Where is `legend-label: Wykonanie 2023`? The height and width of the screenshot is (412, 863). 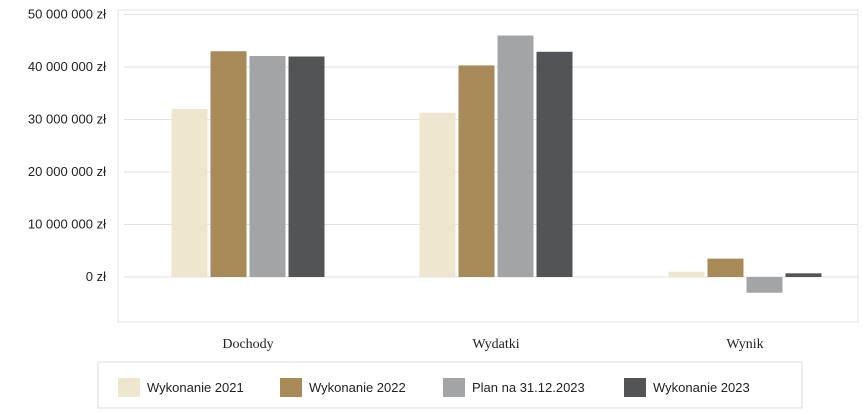 legend-label: Wykonanie 2023 is located at coordinates (701, 387).